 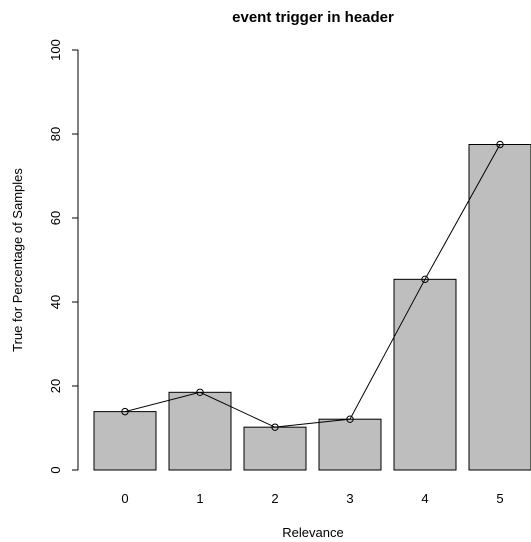 I want to click on x-tick-label: 5, so click(x=499, y=498).